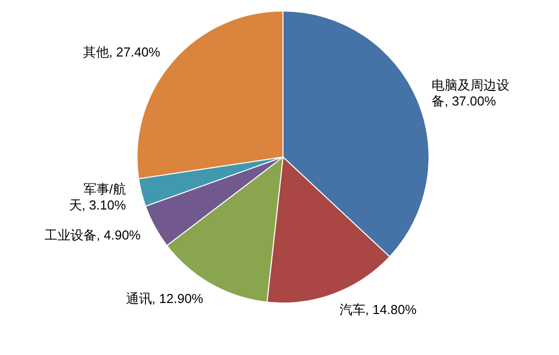 This screenshot has width=559, height=355. I want to click on slice-label: 其他, 27.40%, so click(121, 52).